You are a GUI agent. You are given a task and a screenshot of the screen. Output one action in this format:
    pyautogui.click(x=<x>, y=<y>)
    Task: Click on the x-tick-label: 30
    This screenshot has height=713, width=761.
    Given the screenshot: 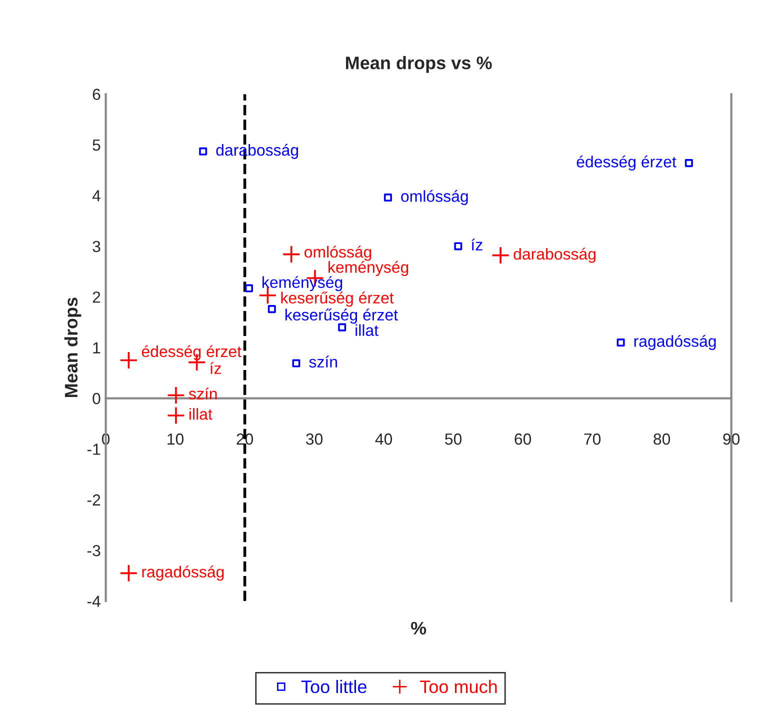 What is the action you would take?
    pyautogui.click(x=314, y=439)
    